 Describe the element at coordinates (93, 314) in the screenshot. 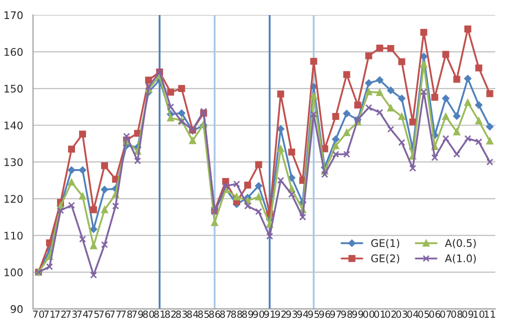

I see `x-tick-label: 75` at that location.